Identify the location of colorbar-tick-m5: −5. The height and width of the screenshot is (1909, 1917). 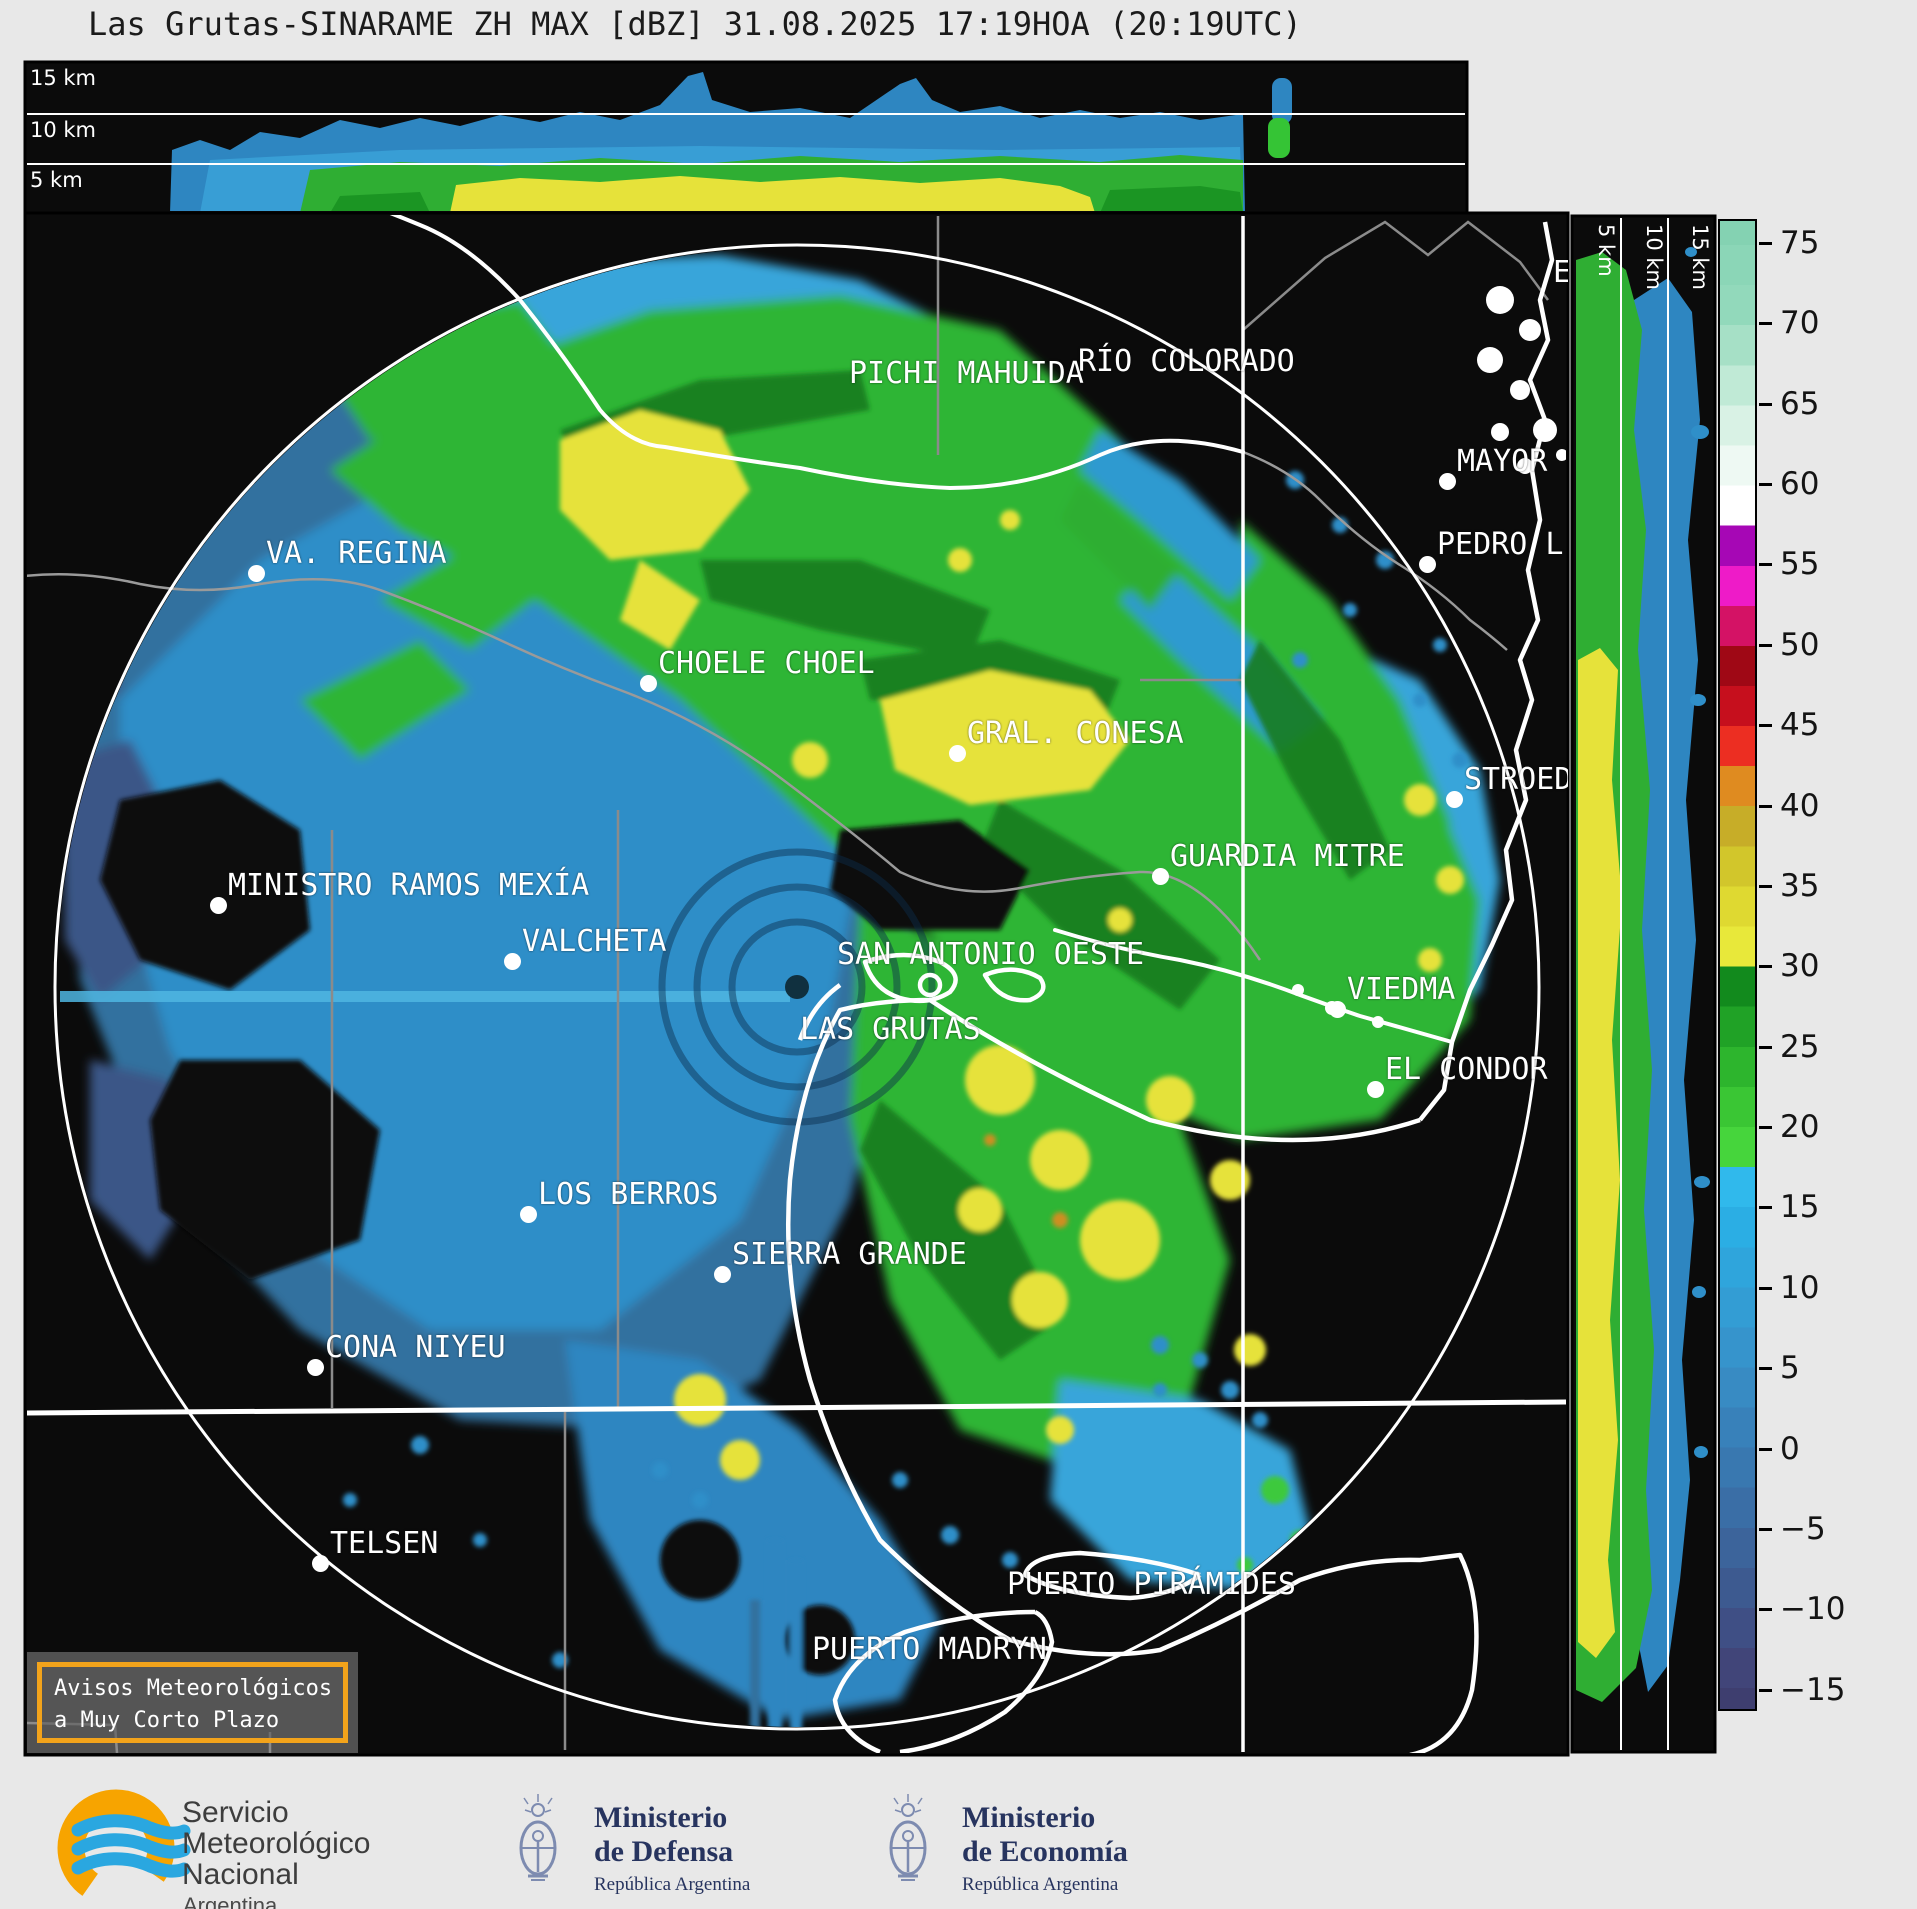
(1814, 1529).